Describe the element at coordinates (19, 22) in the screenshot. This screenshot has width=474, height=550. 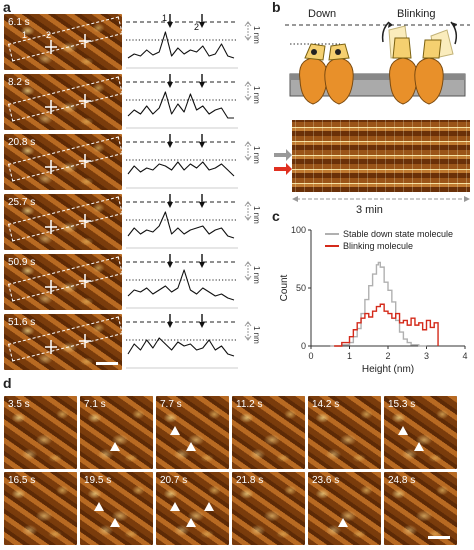
I see `frame-time: 6.1 s` at that location.